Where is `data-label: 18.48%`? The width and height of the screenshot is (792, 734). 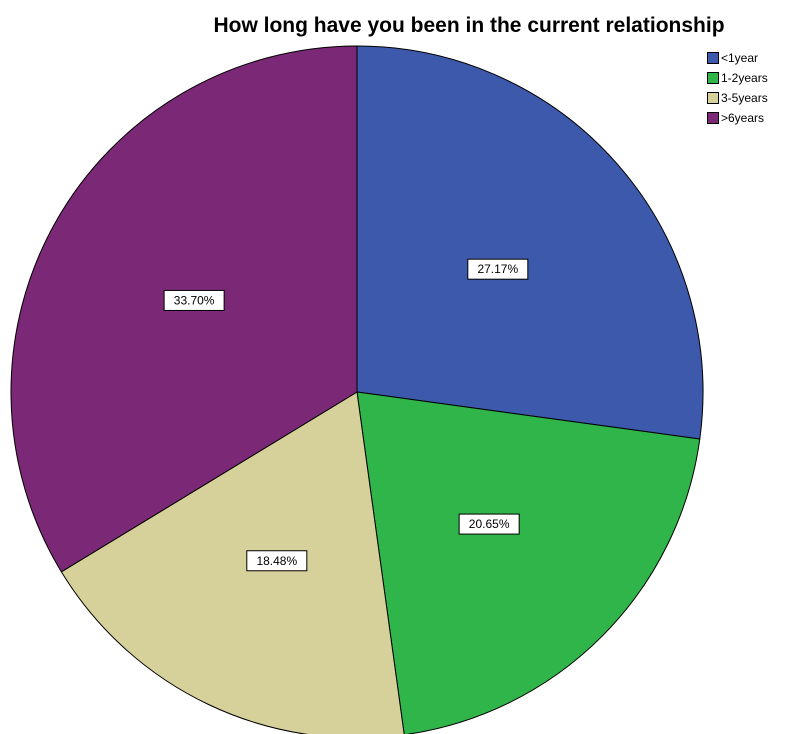 data-label: 18.48% is located at coordinates (277, 561).